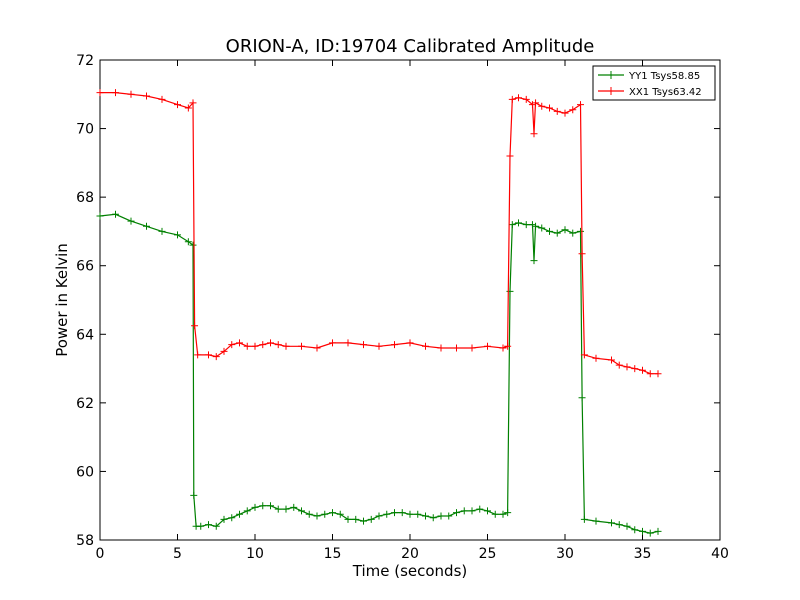 The height and width of the screenshot is (600, 800). Describe the element at coordinates (643, 554) in the screenshot. I see `x-tick-label: 35` at that location.